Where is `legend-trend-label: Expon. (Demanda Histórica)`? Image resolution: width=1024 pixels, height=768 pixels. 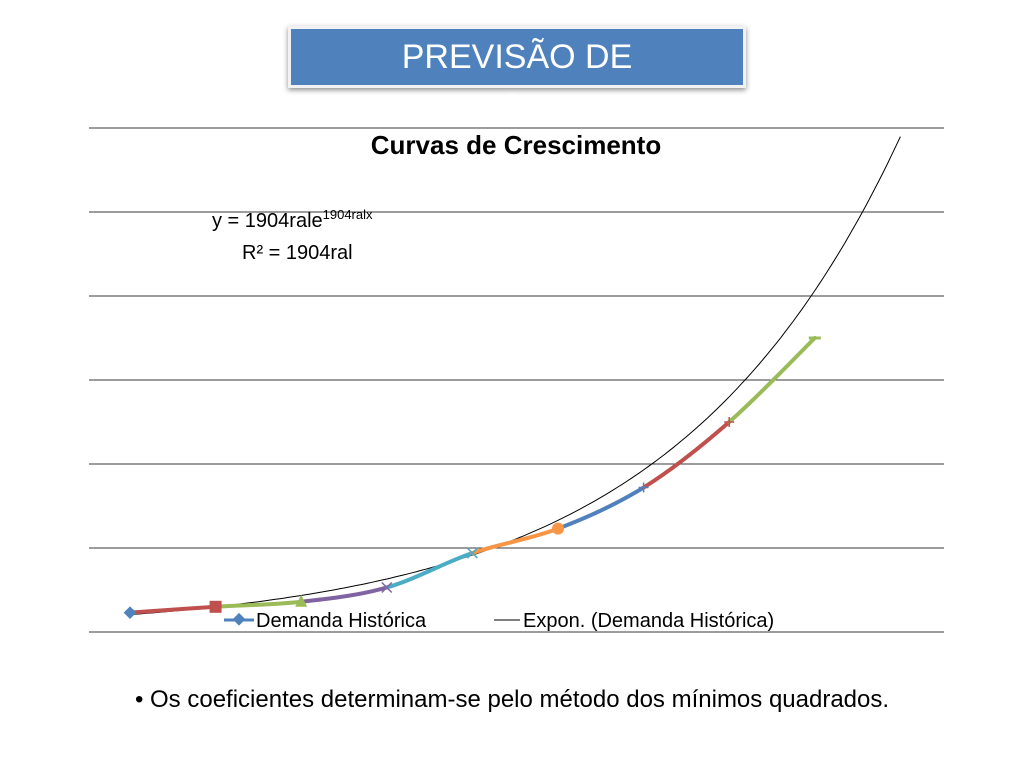 legend-trend-label: Expon. (Demanda Histórica) is located at coordinates (648, 621).